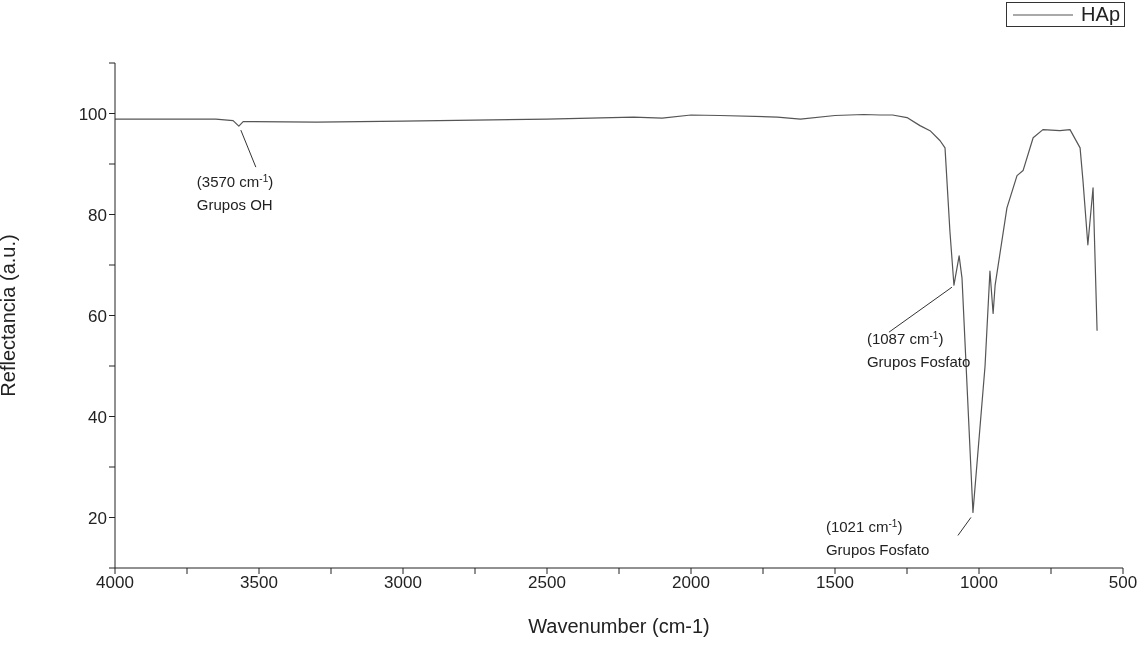 This screenshot has height=647, width=1145. I want to click on y-tick-label: 60, so click(97, 316).